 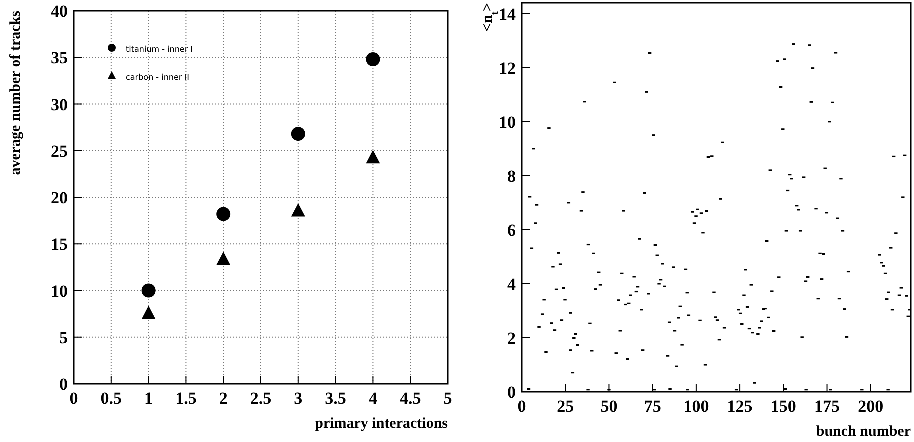 What do you see at coordinates (298, 398) in the screenshot?
I see `x-tick-label: 3` at bounding box center [298, 398].